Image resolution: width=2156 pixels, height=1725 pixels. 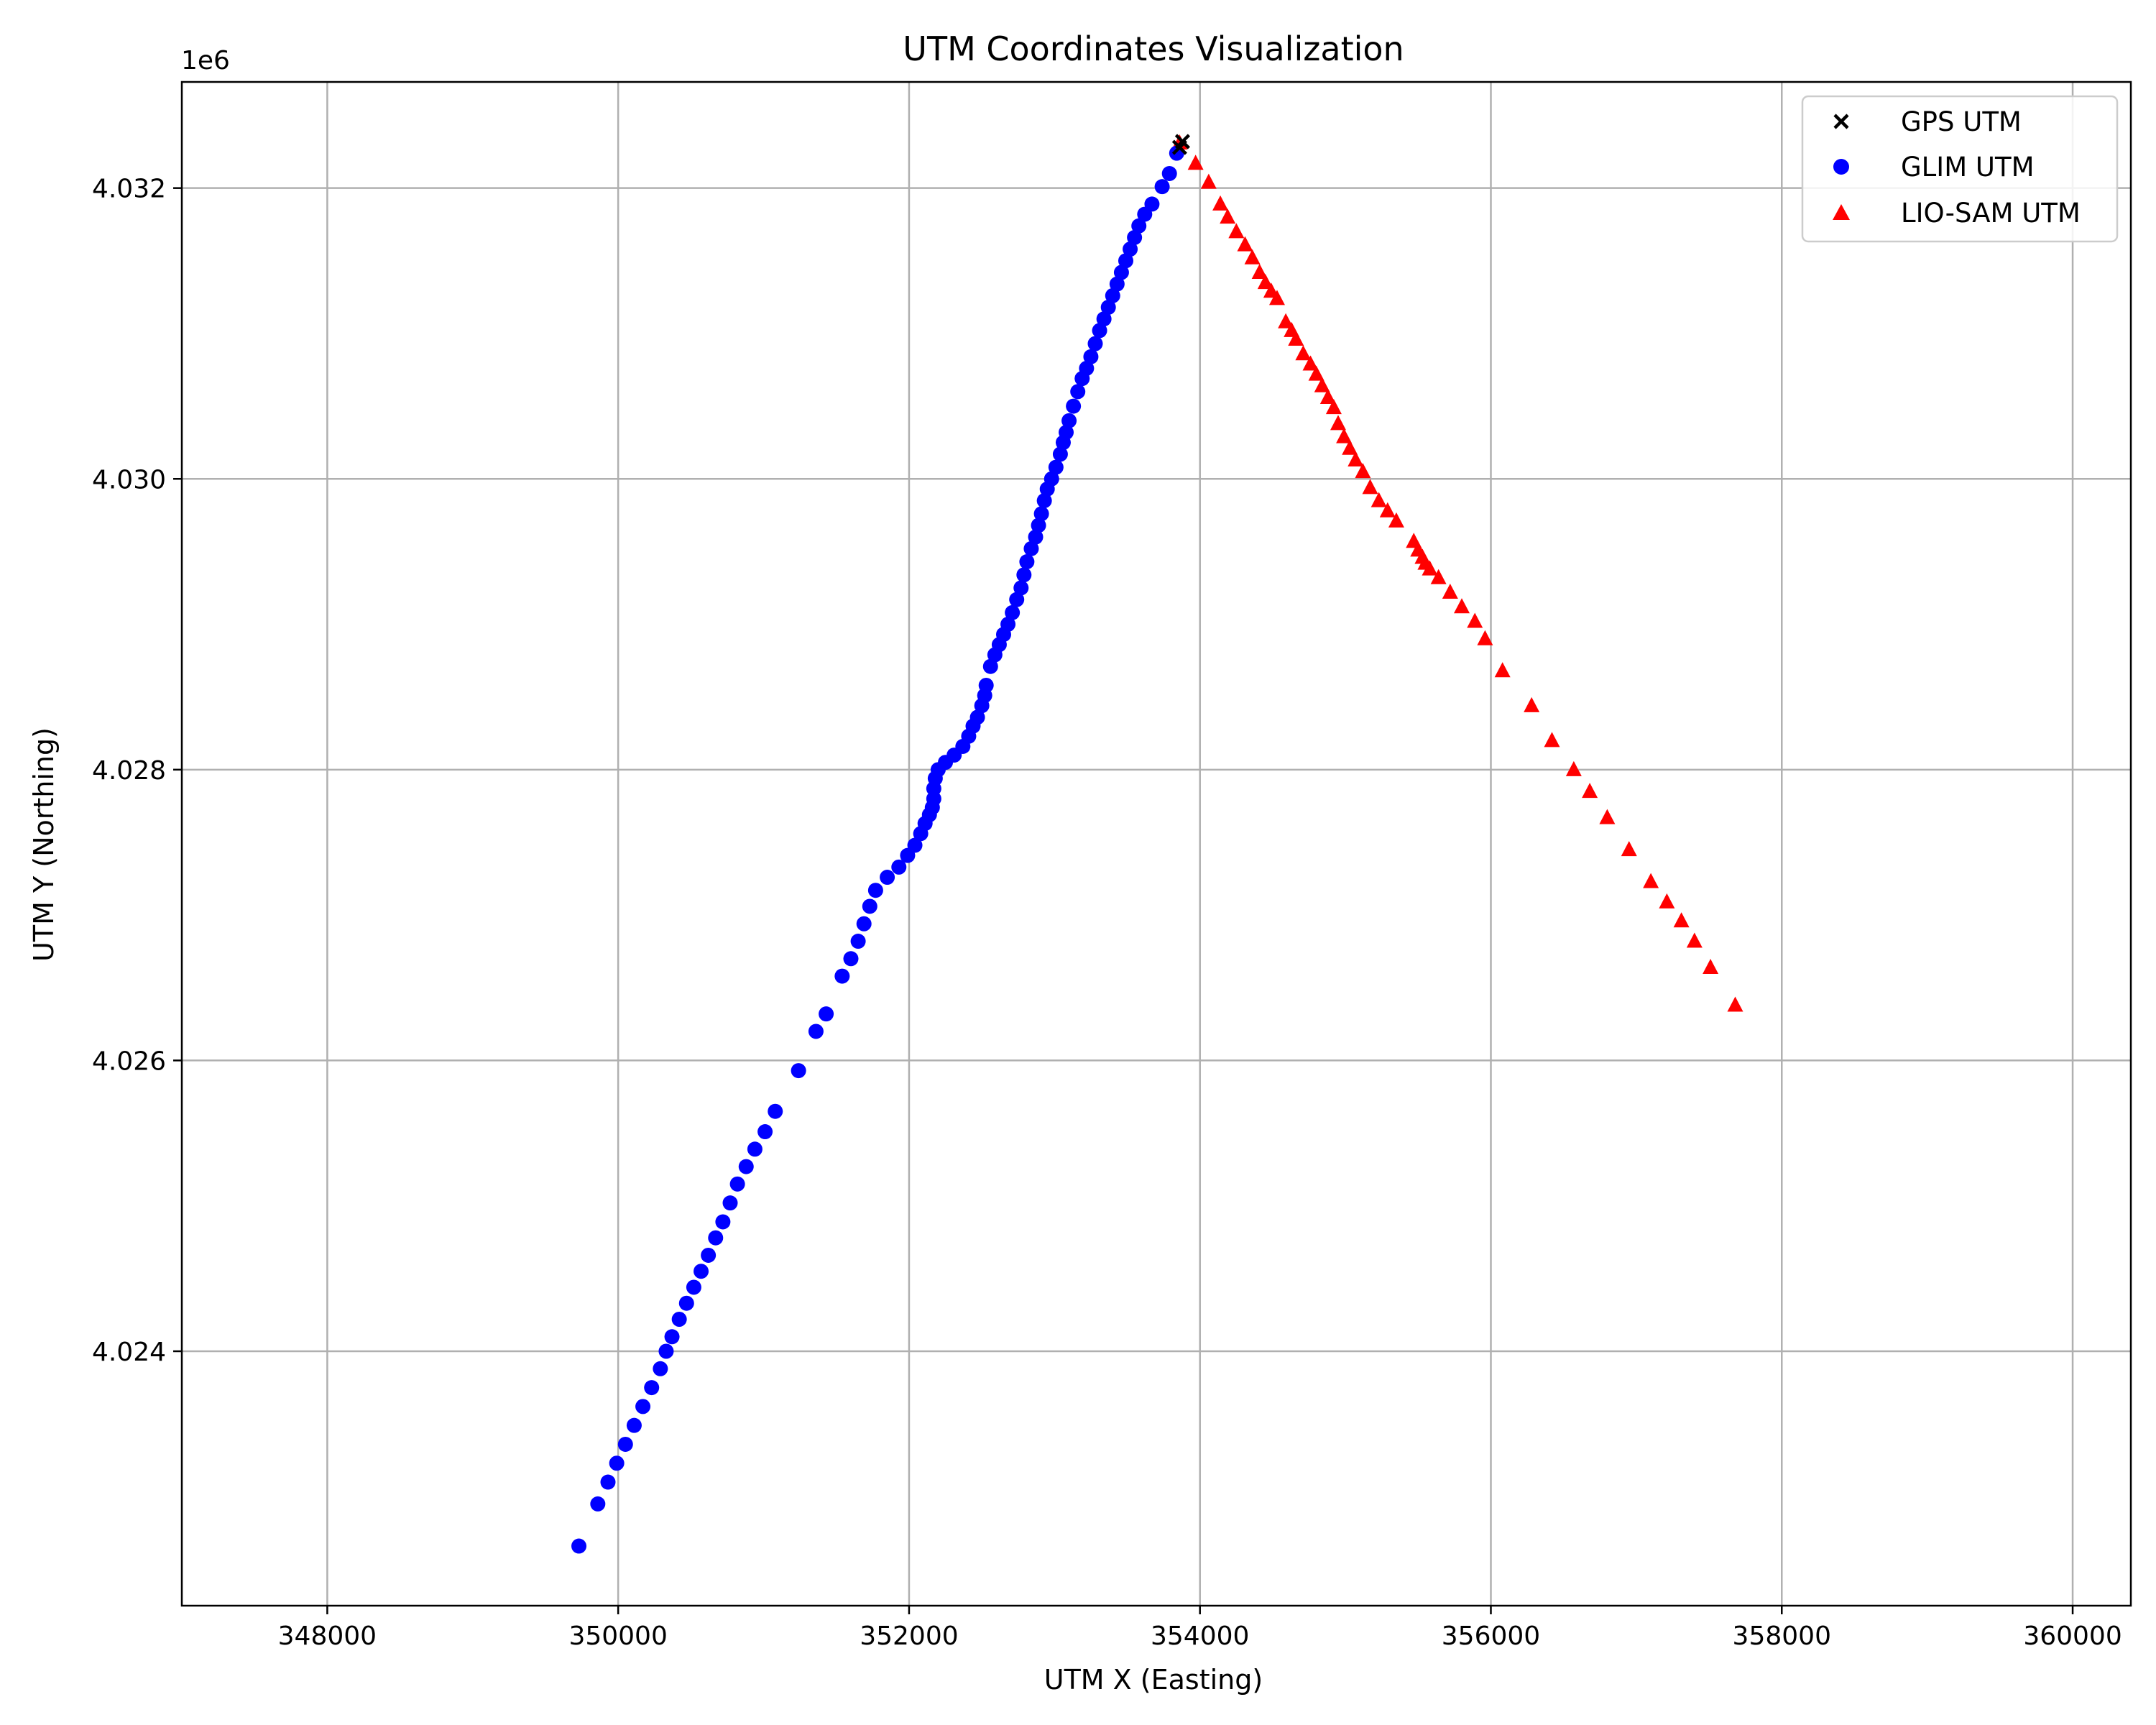 I want to click on chart-title: UTM Coordinates Visualization, so click(x=1153, y=48).